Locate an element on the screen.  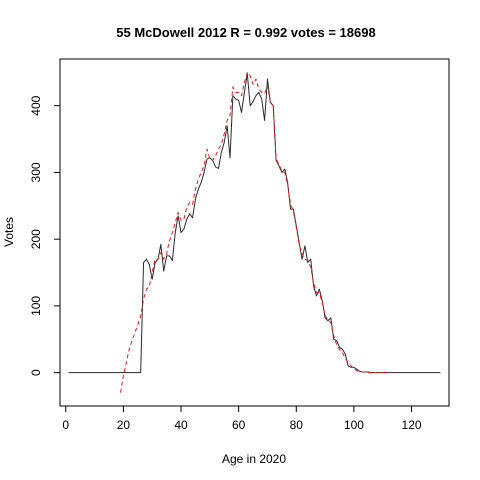
x-axis-label: Age in 2020 is located at coordinates (254, 459).